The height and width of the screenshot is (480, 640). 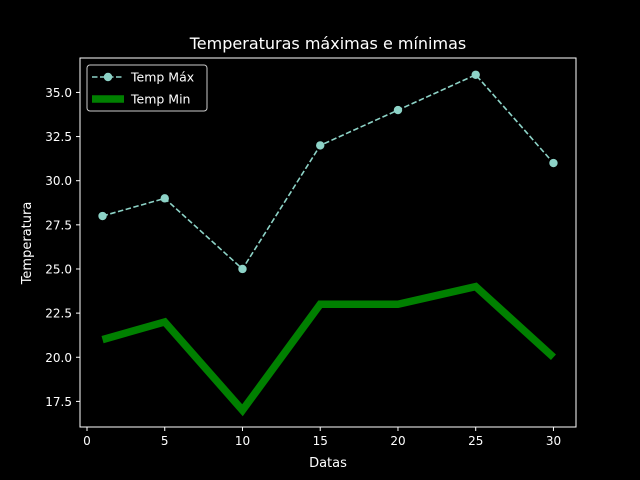 I want to click on x-tick-label: 10, so click(x=242, y=441).